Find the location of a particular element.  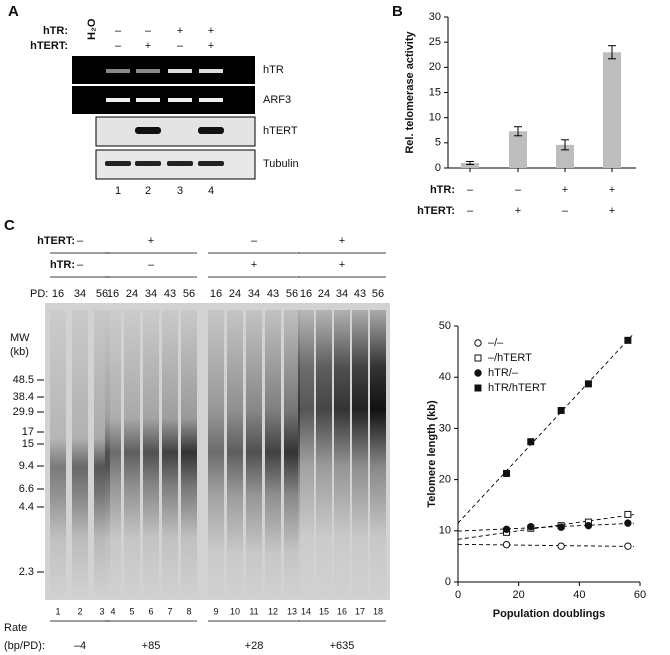

legend-label: hTR/– is located at coordinates (503, 373).